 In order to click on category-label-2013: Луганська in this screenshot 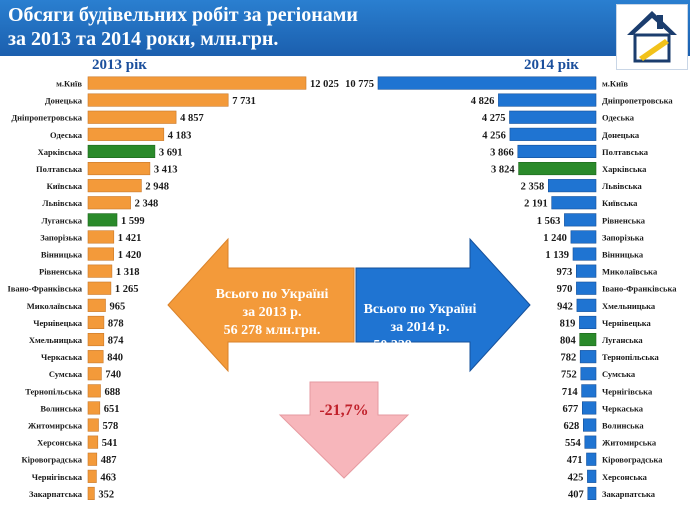, I will do `click(61, 220)`.